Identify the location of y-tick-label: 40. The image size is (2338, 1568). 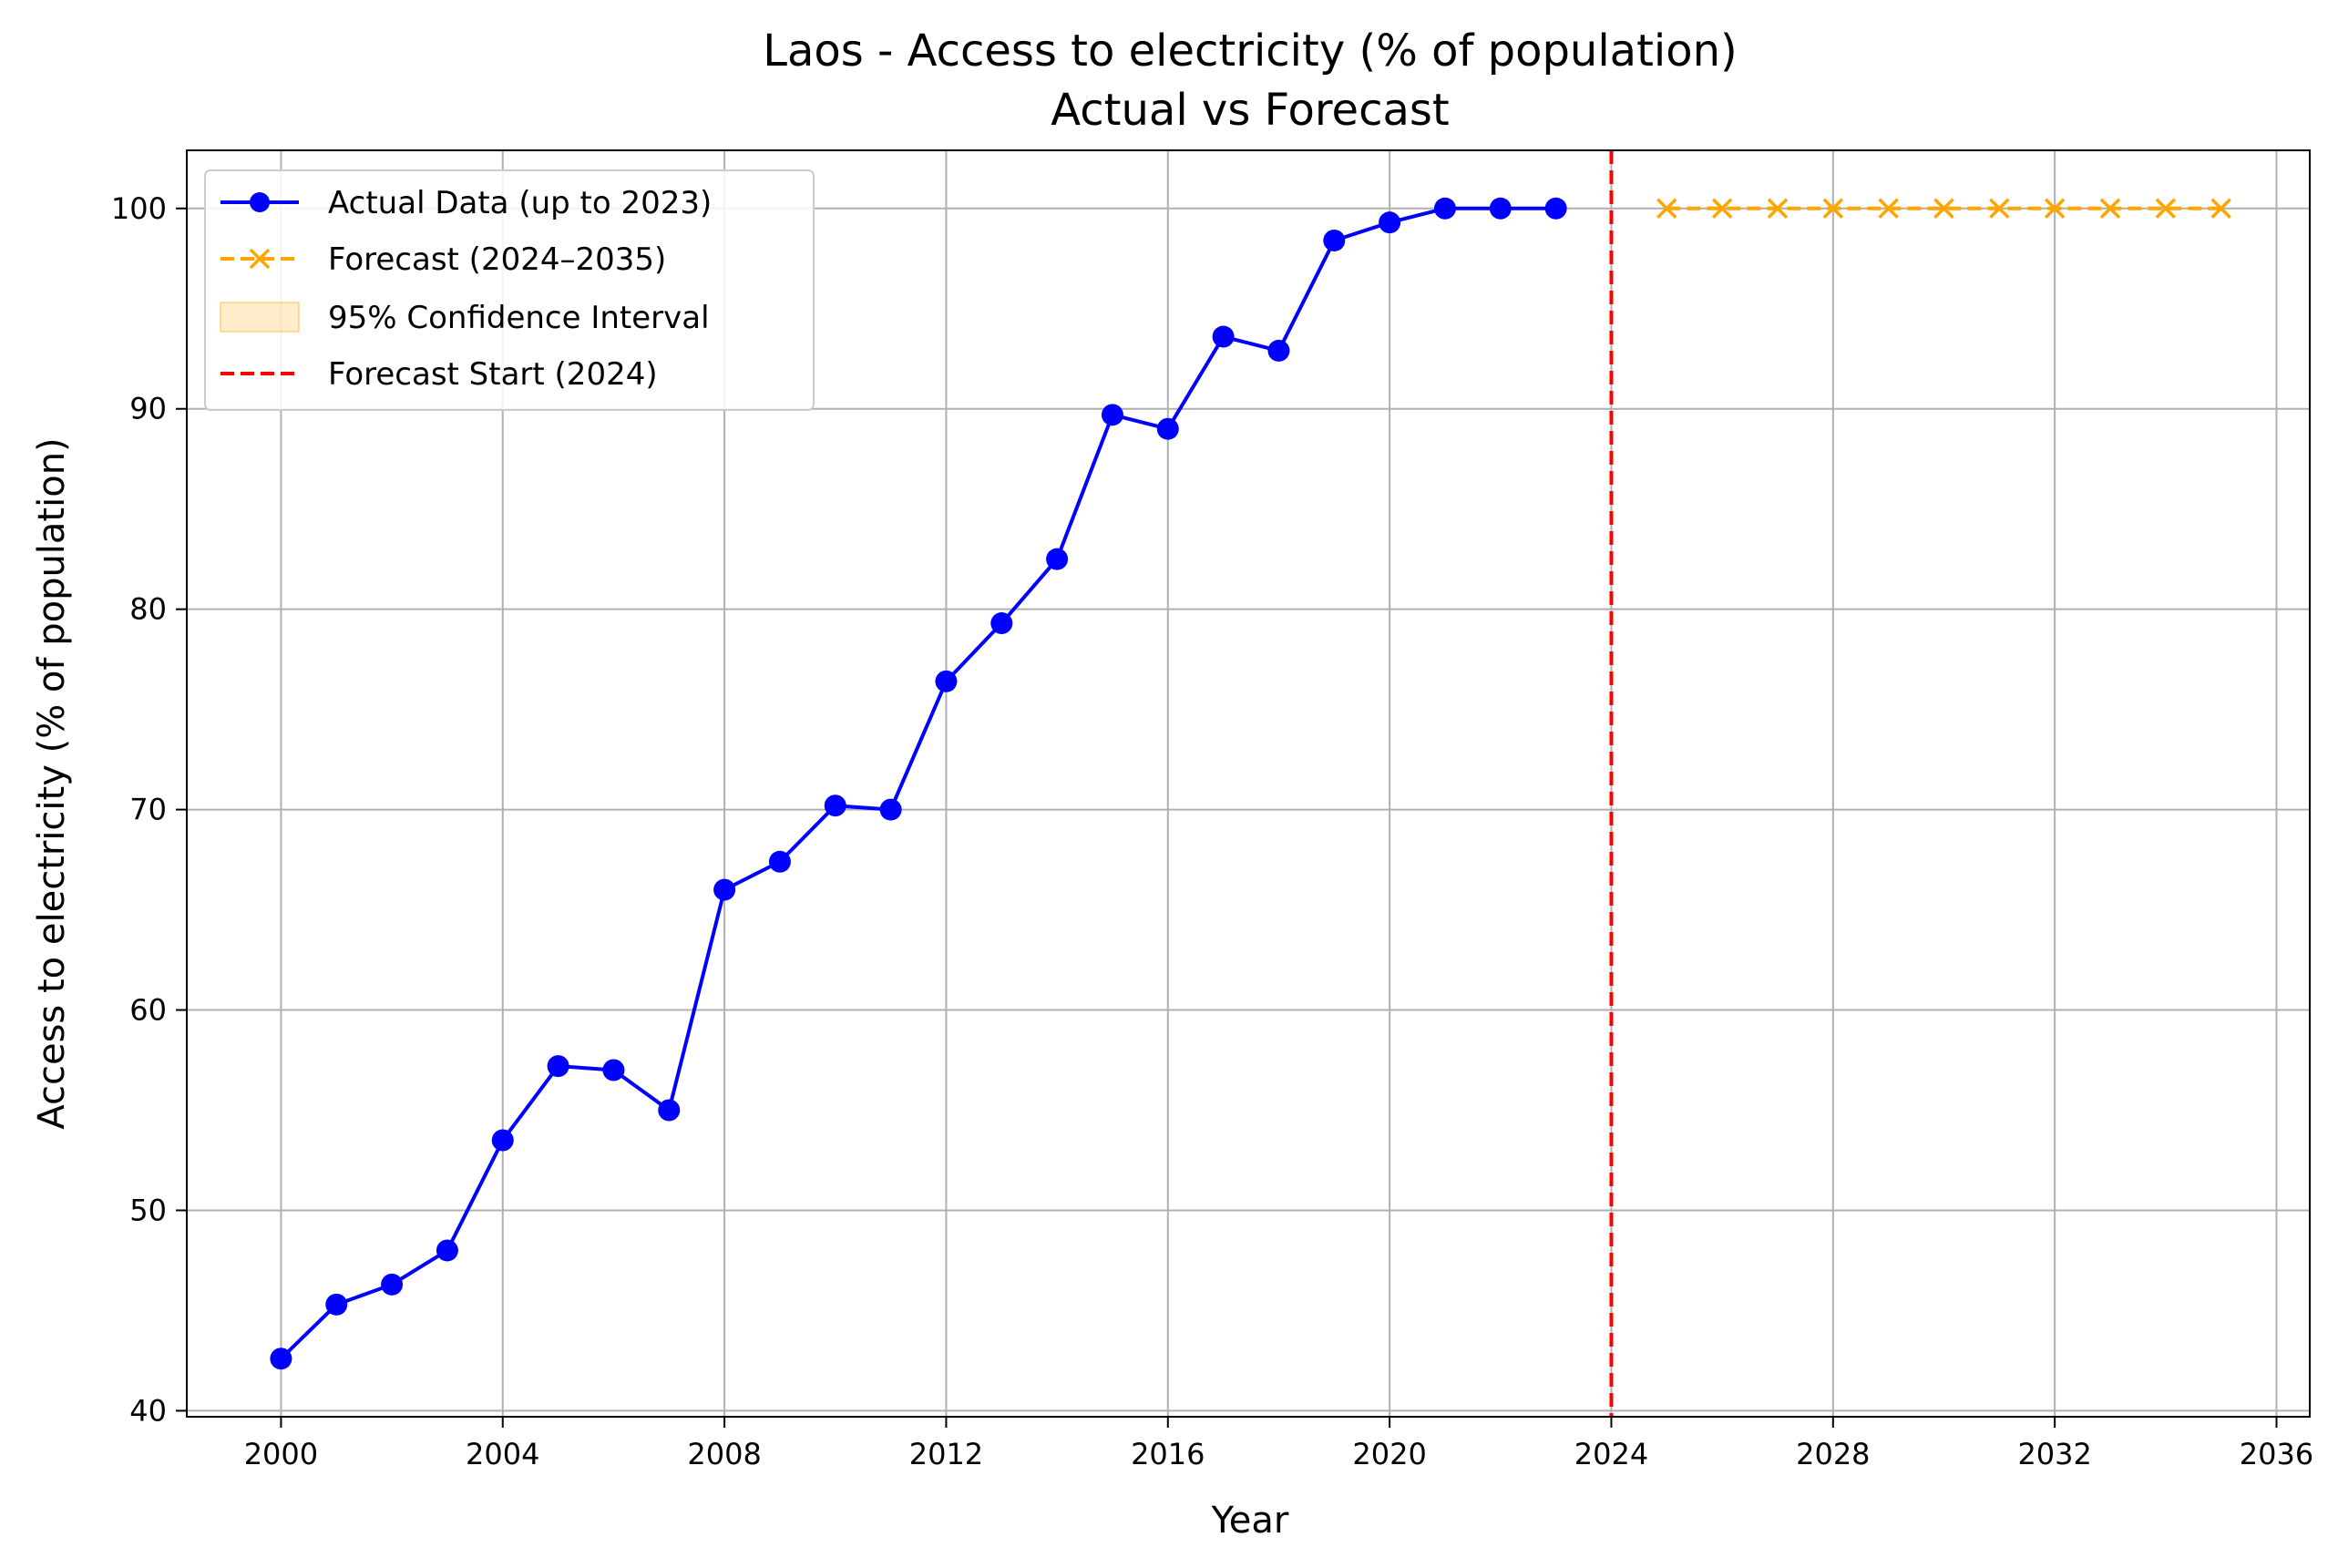
(148, 1410).